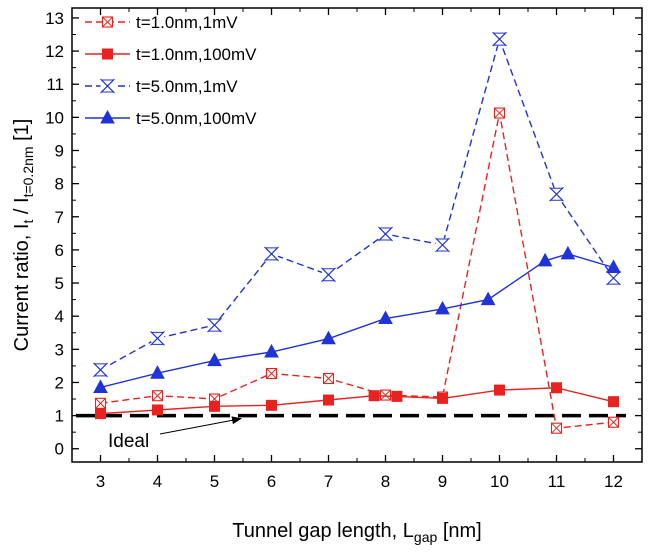 This screenshot has width=651, height=555. What do you see at coordinates (100, 481) in the screenshot?
I see `x-tick-label: 3` at bounding box center [100, 481].